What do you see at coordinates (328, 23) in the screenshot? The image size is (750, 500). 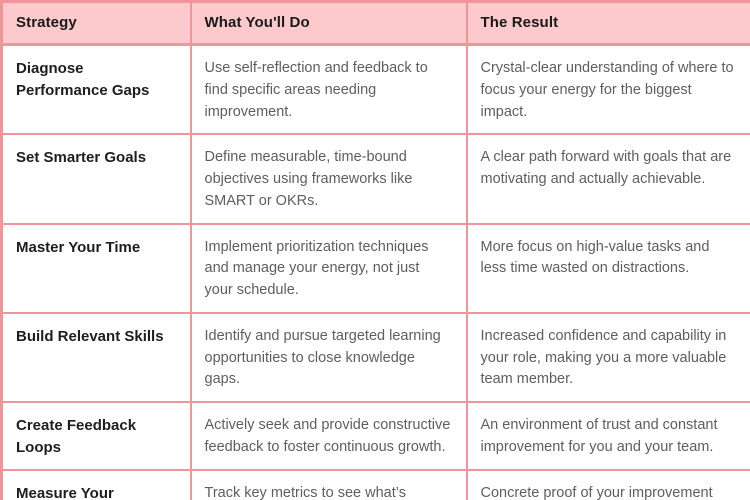 I see `header-cell-what-youll-do: What You'll Do` at bounding box center [328, 23].